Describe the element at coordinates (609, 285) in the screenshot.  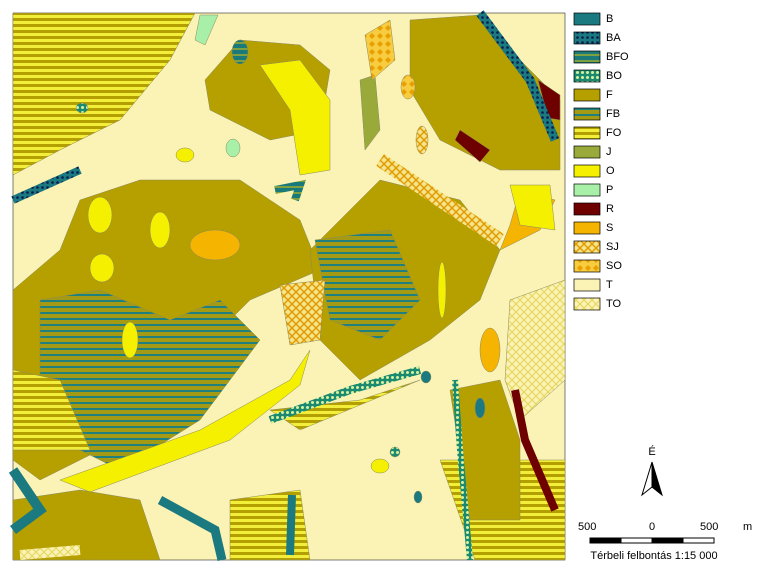
I see `legend-label: T` at that location.